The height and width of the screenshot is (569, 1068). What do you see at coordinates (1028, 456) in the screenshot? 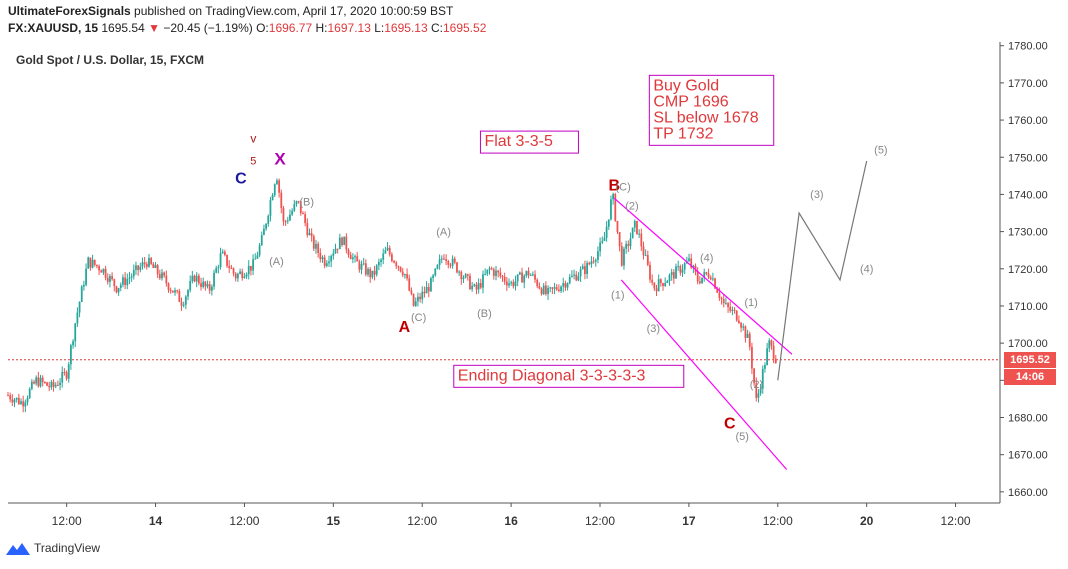
I see `price-tick-label: 1670.00` at bounding box center [1028, 456].